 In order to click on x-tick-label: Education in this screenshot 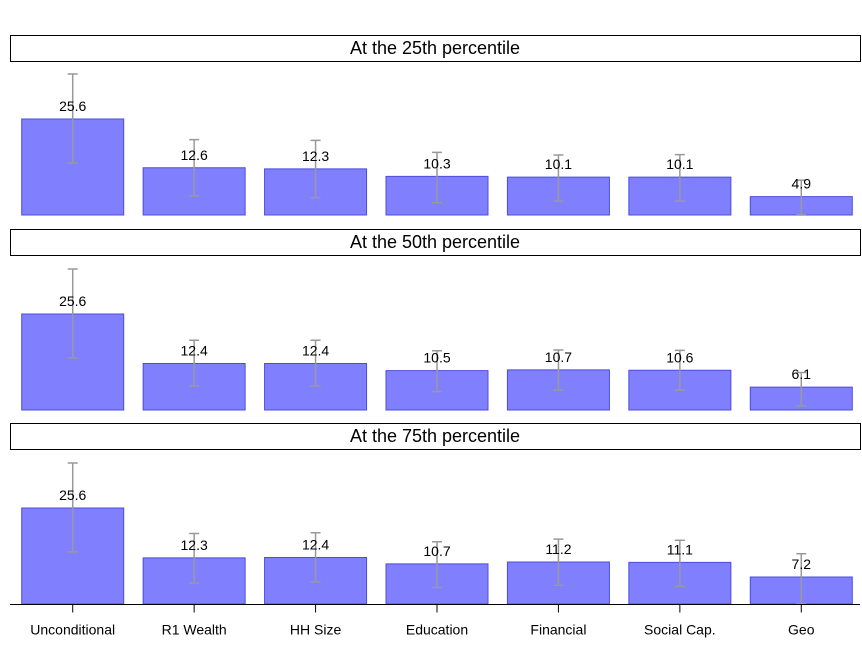, I will do `click(437, 630)`.